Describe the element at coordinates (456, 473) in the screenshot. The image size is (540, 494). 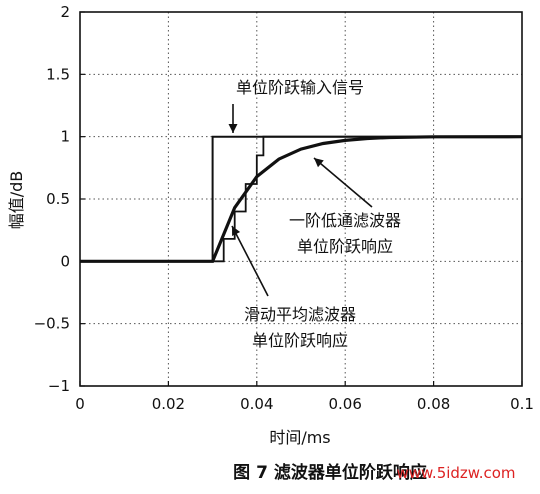
I see `watermark: www.5idzw.com` at that location.